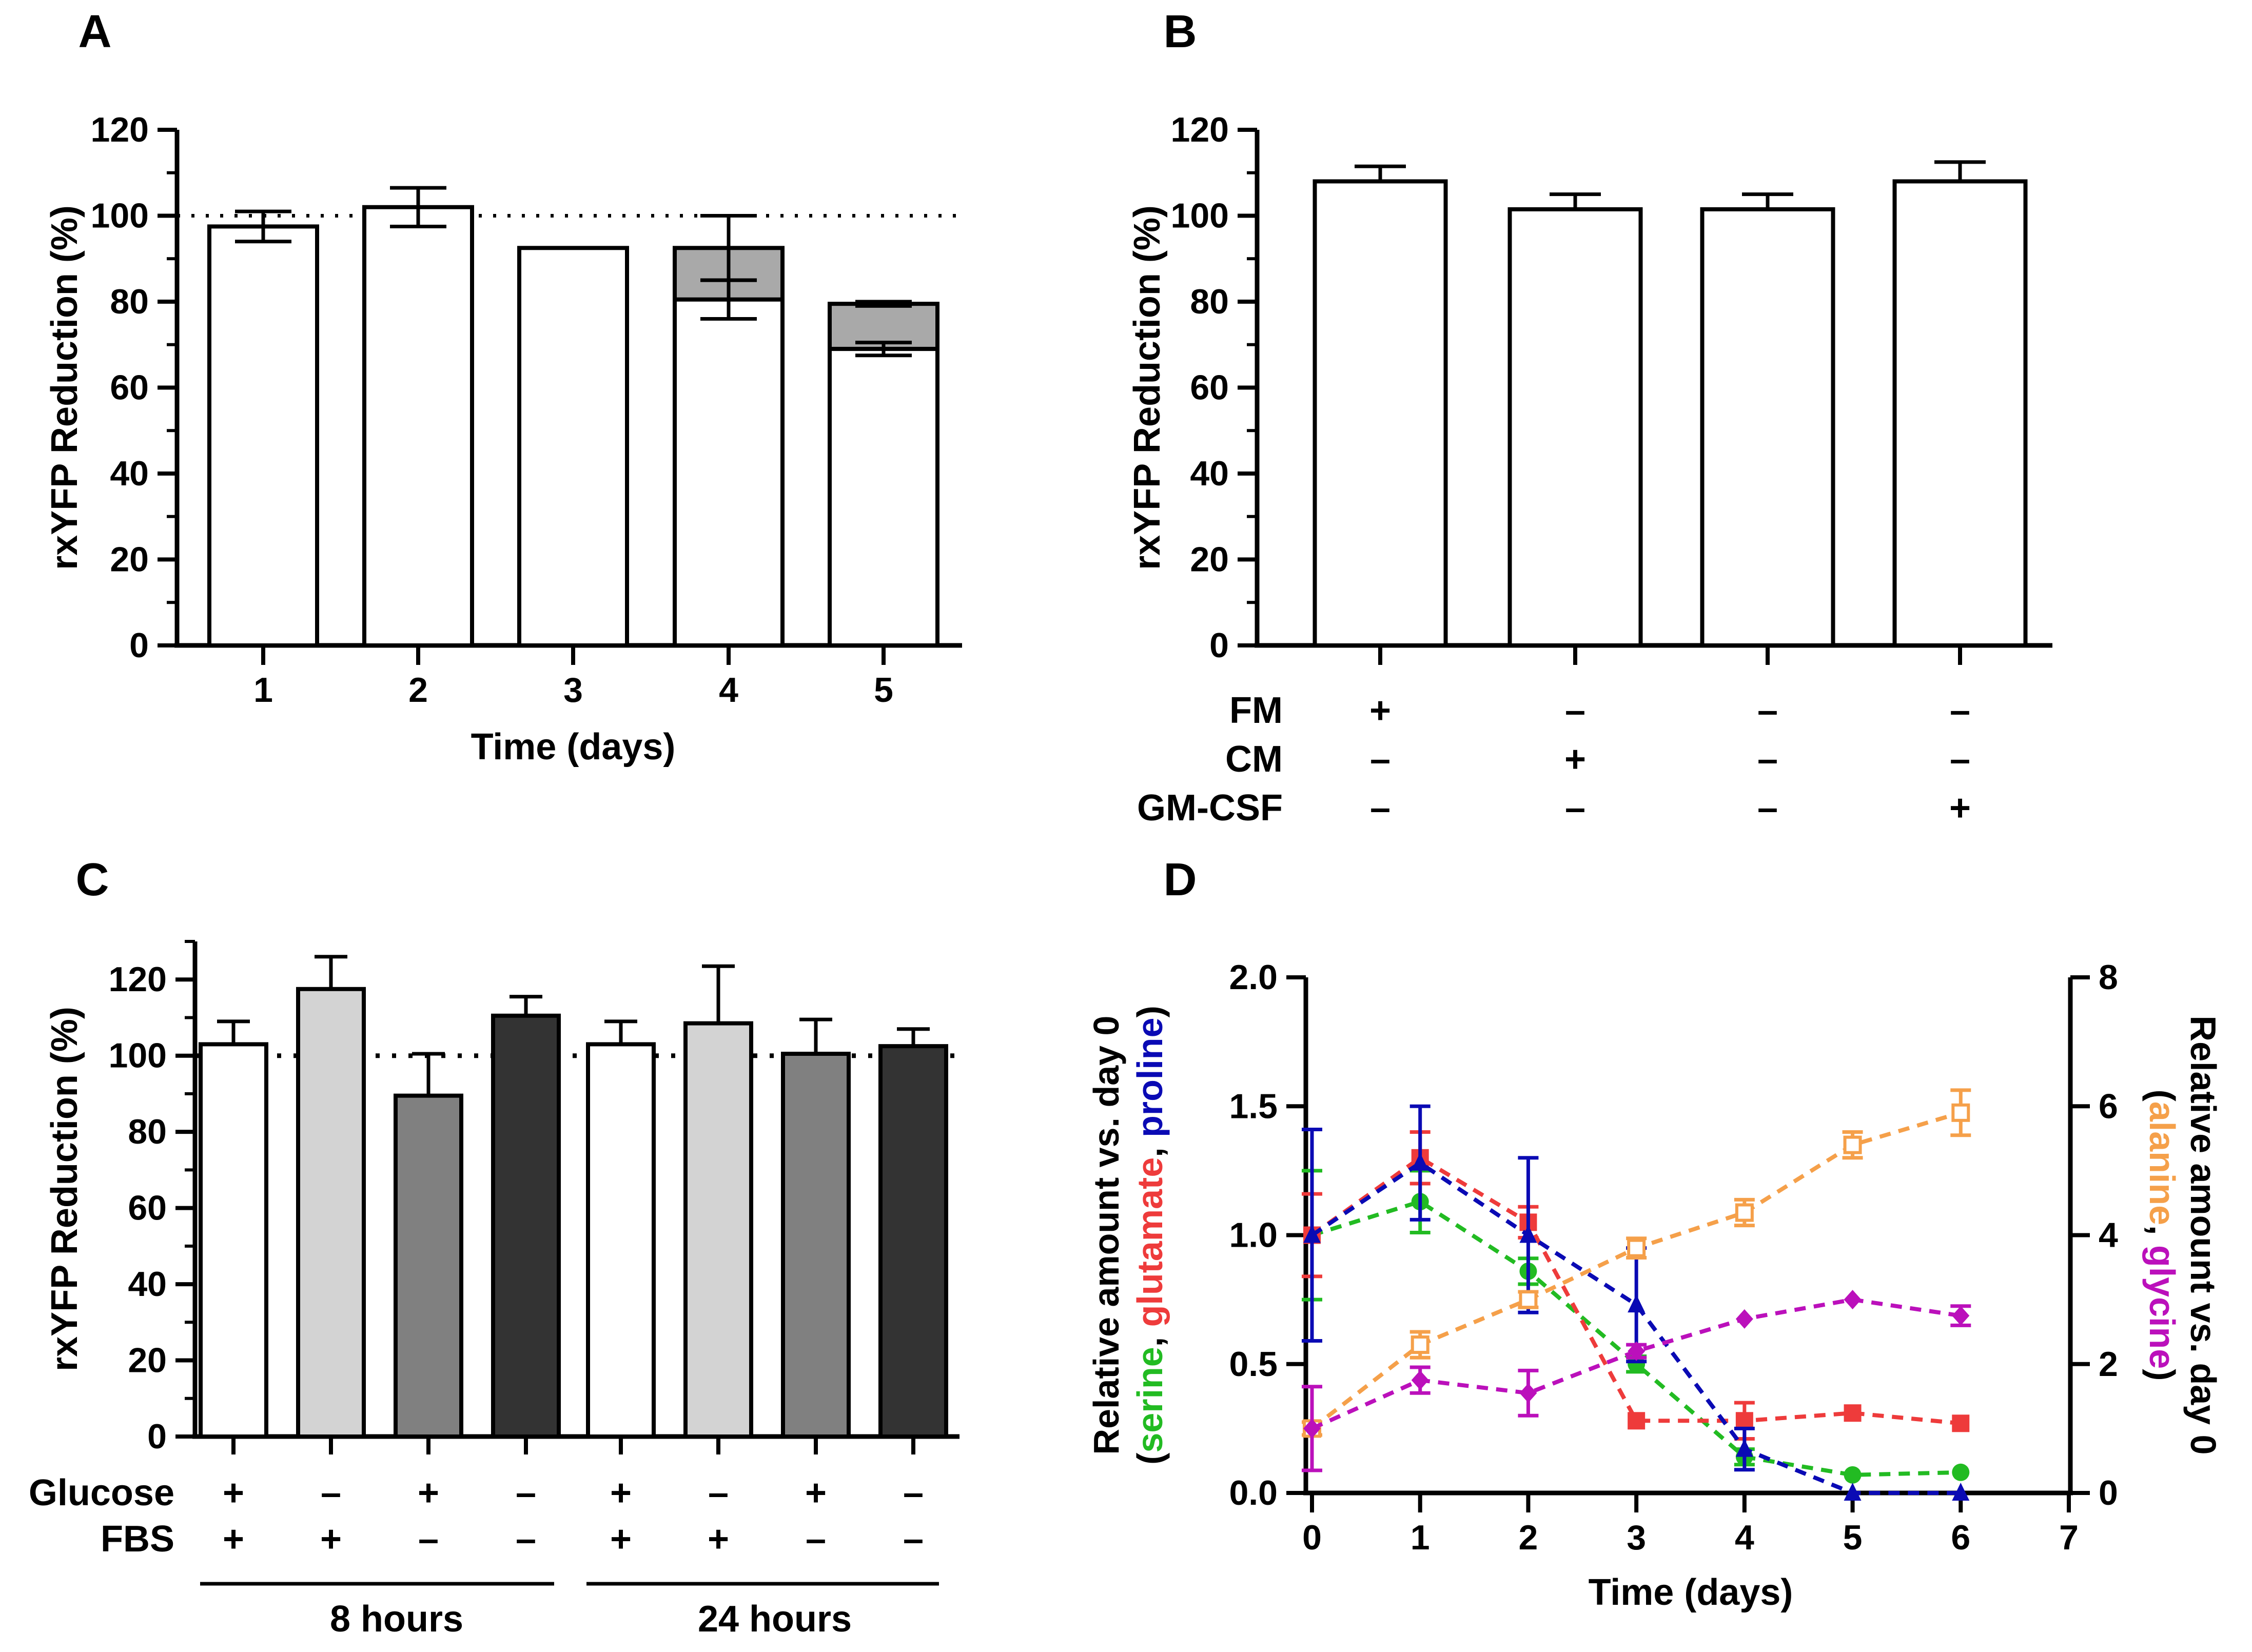 The height and width of the screenshot is (1652, 2252). I want to click on panelD-x-tick-label: 4, so click(1744, 1538).